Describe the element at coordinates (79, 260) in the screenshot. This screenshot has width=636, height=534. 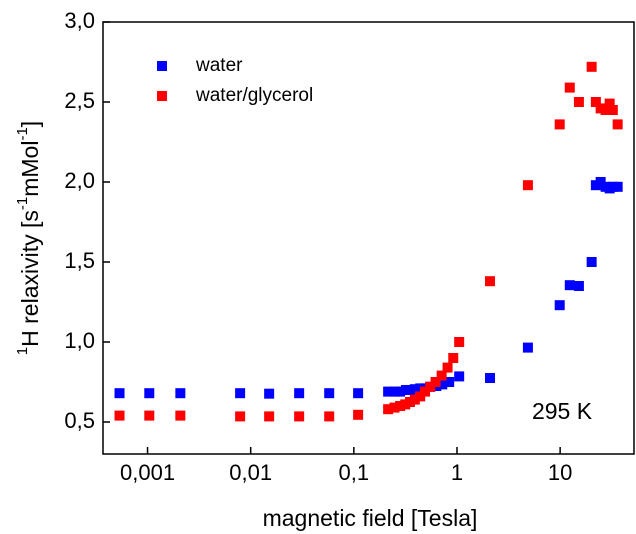
I see `y-tick-label: 1,5` at that location.